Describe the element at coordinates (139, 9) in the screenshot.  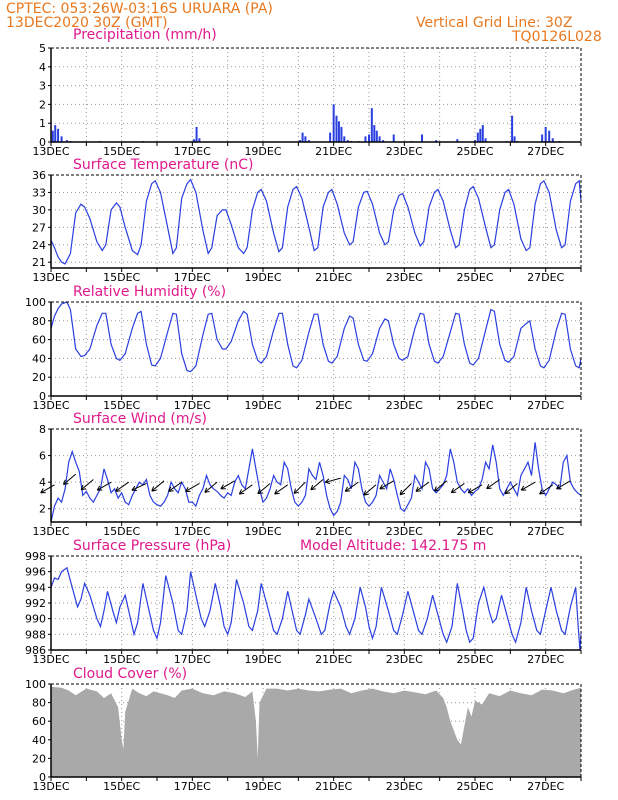
I see `location-label: CPTEC: 053:26W-03:16S URUARA (PA)` at that location.